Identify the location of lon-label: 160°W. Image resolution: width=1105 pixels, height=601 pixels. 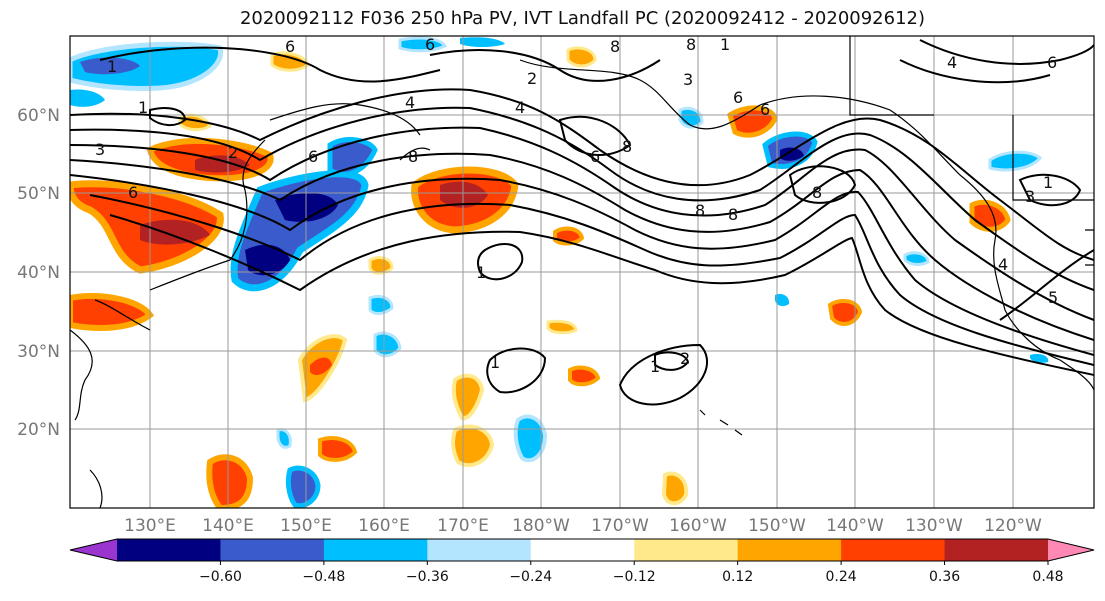
(698, 526).